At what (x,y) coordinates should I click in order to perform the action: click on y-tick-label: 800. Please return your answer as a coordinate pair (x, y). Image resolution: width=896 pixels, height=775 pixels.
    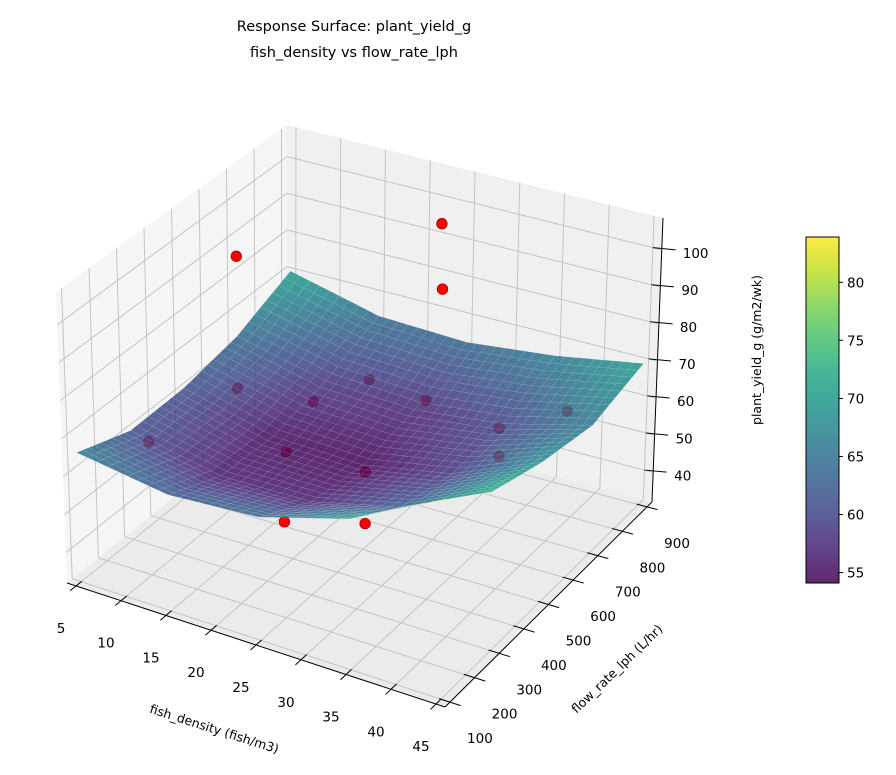
    Looking at the image, I should click on (653, 568).